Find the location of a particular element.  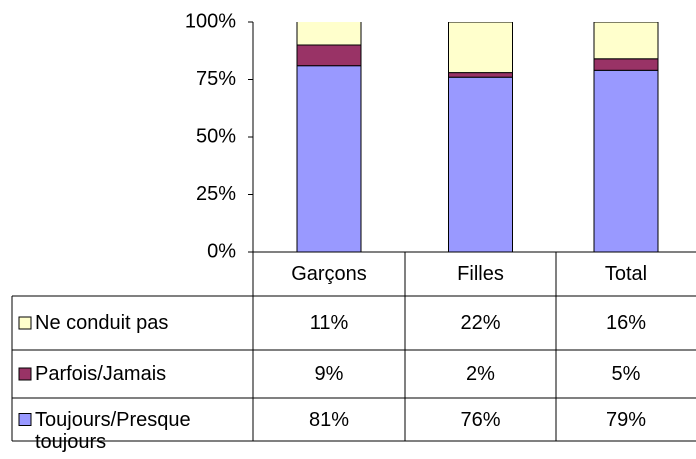

y-tick-label: 75% is located at coordinates (216, 79).